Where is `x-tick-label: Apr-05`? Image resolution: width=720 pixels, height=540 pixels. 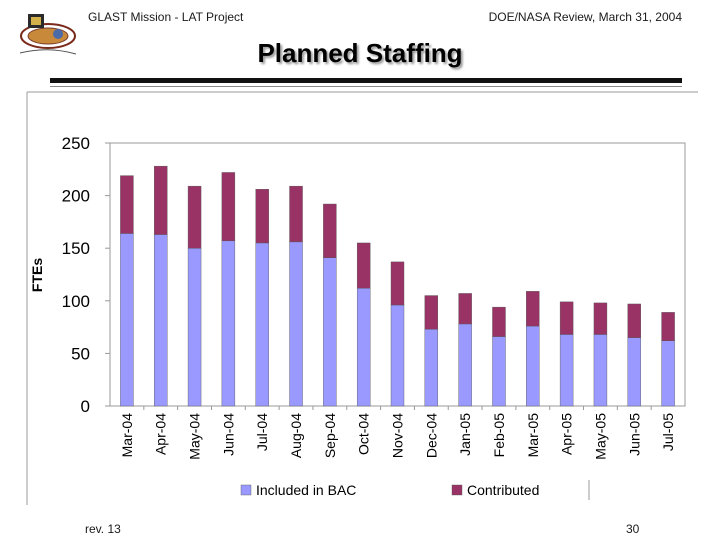 x-tick-label: Apr-05 is located at coordinates (567, 434).